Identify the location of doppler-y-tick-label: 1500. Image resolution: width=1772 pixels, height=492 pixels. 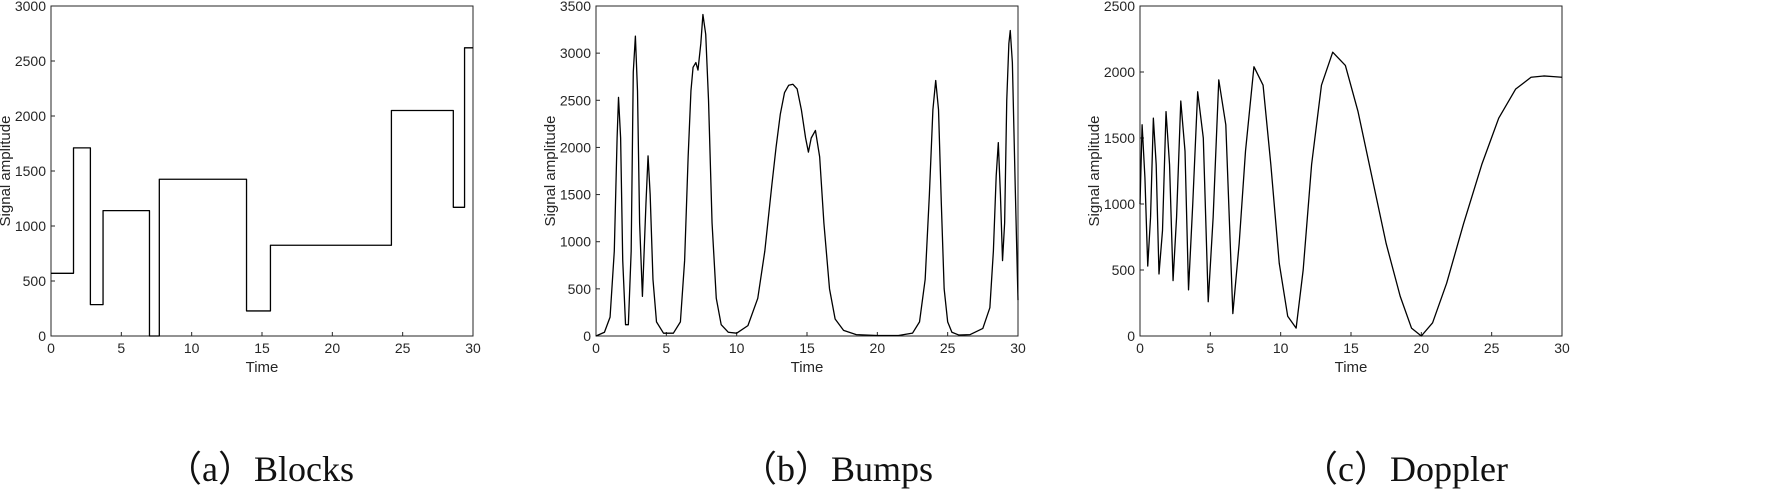
(1119, 138).